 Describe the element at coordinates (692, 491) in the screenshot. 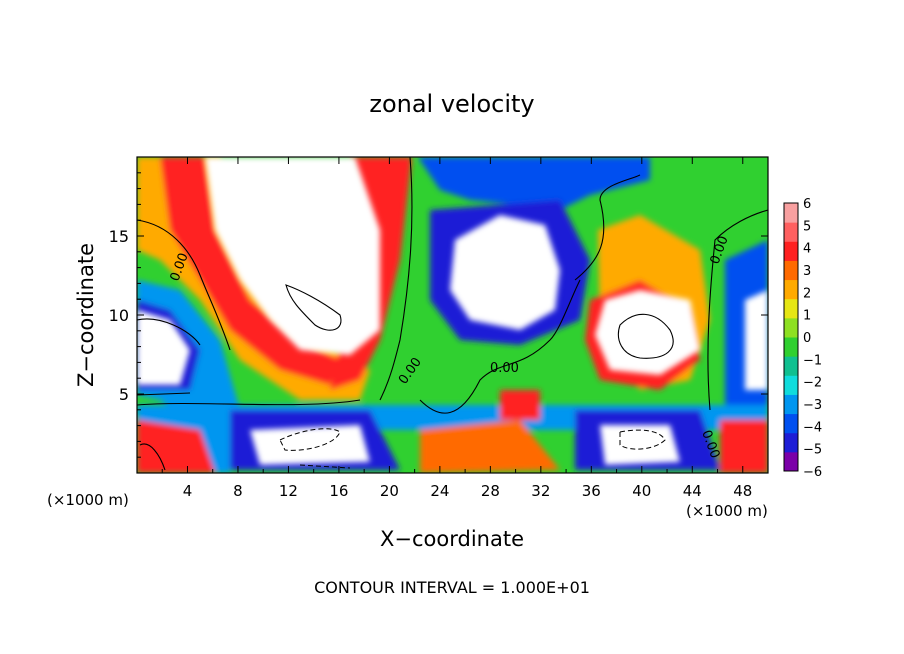

I see `x-tick-label: 44` at that location.